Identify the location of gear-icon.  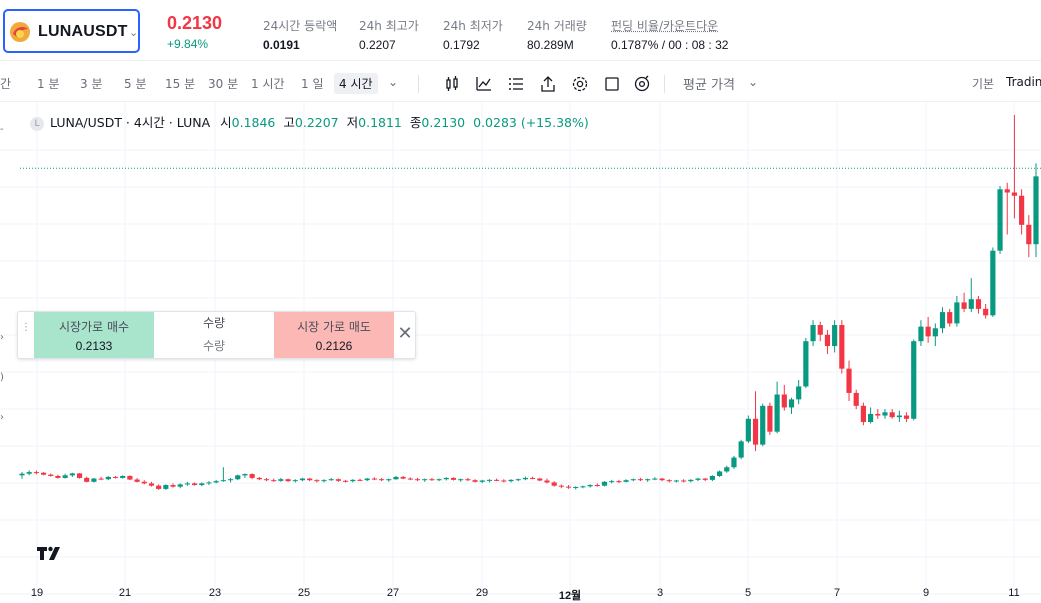
(580, 84).